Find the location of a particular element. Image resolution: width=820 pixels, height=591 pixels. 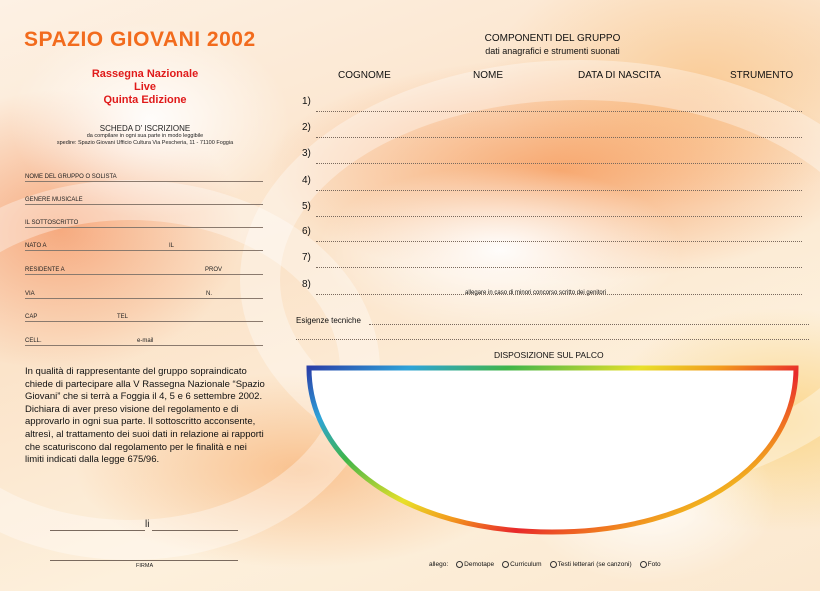

page-title: SPAZIO GIOVANI 2002 is located at coordinates (140, 39).